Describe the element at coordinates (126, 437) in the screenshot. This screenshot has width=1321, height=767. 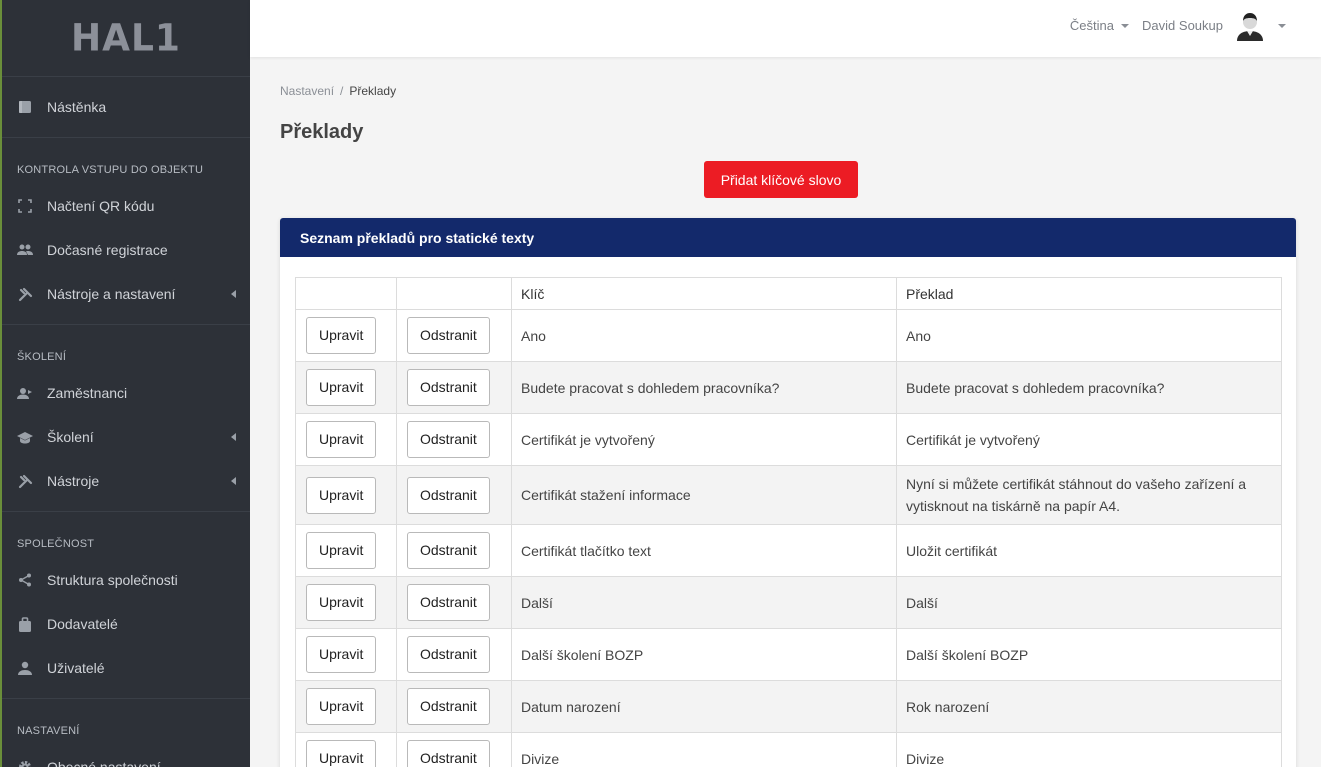
I see `sidebar-item-training: Školení` at that location.